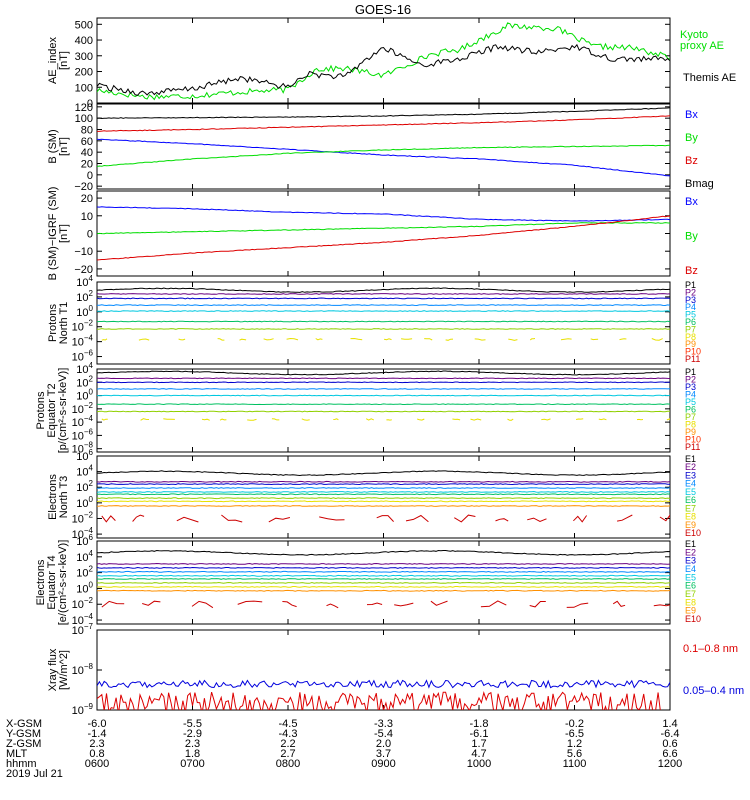 The image size is (750, 800). I want to click on y-tick-label: 10⁻⁹, so click(83, 709).